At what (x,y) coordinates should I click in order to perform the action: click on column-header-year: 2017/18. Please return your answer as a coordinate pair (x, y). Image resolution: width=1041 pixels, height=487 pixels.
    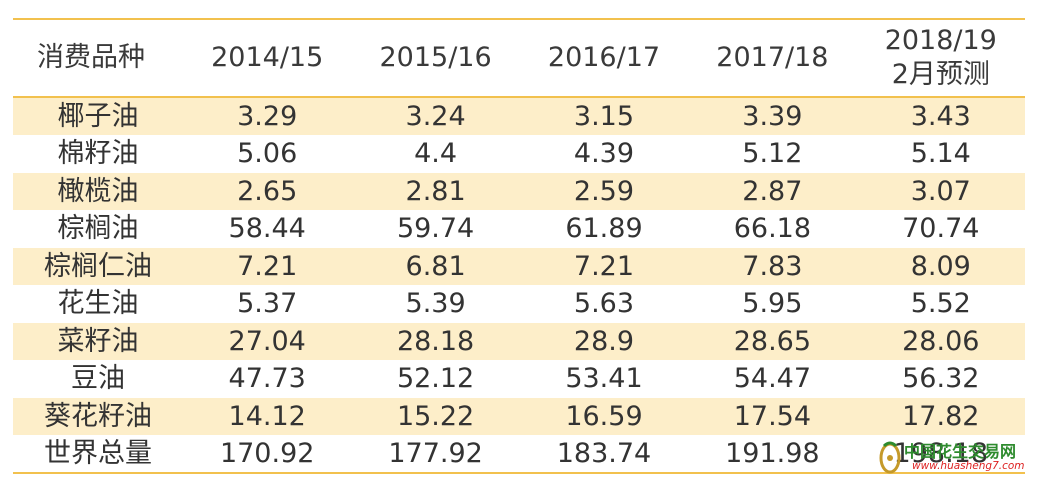
    Looking at the image, I should click on (772, 58).